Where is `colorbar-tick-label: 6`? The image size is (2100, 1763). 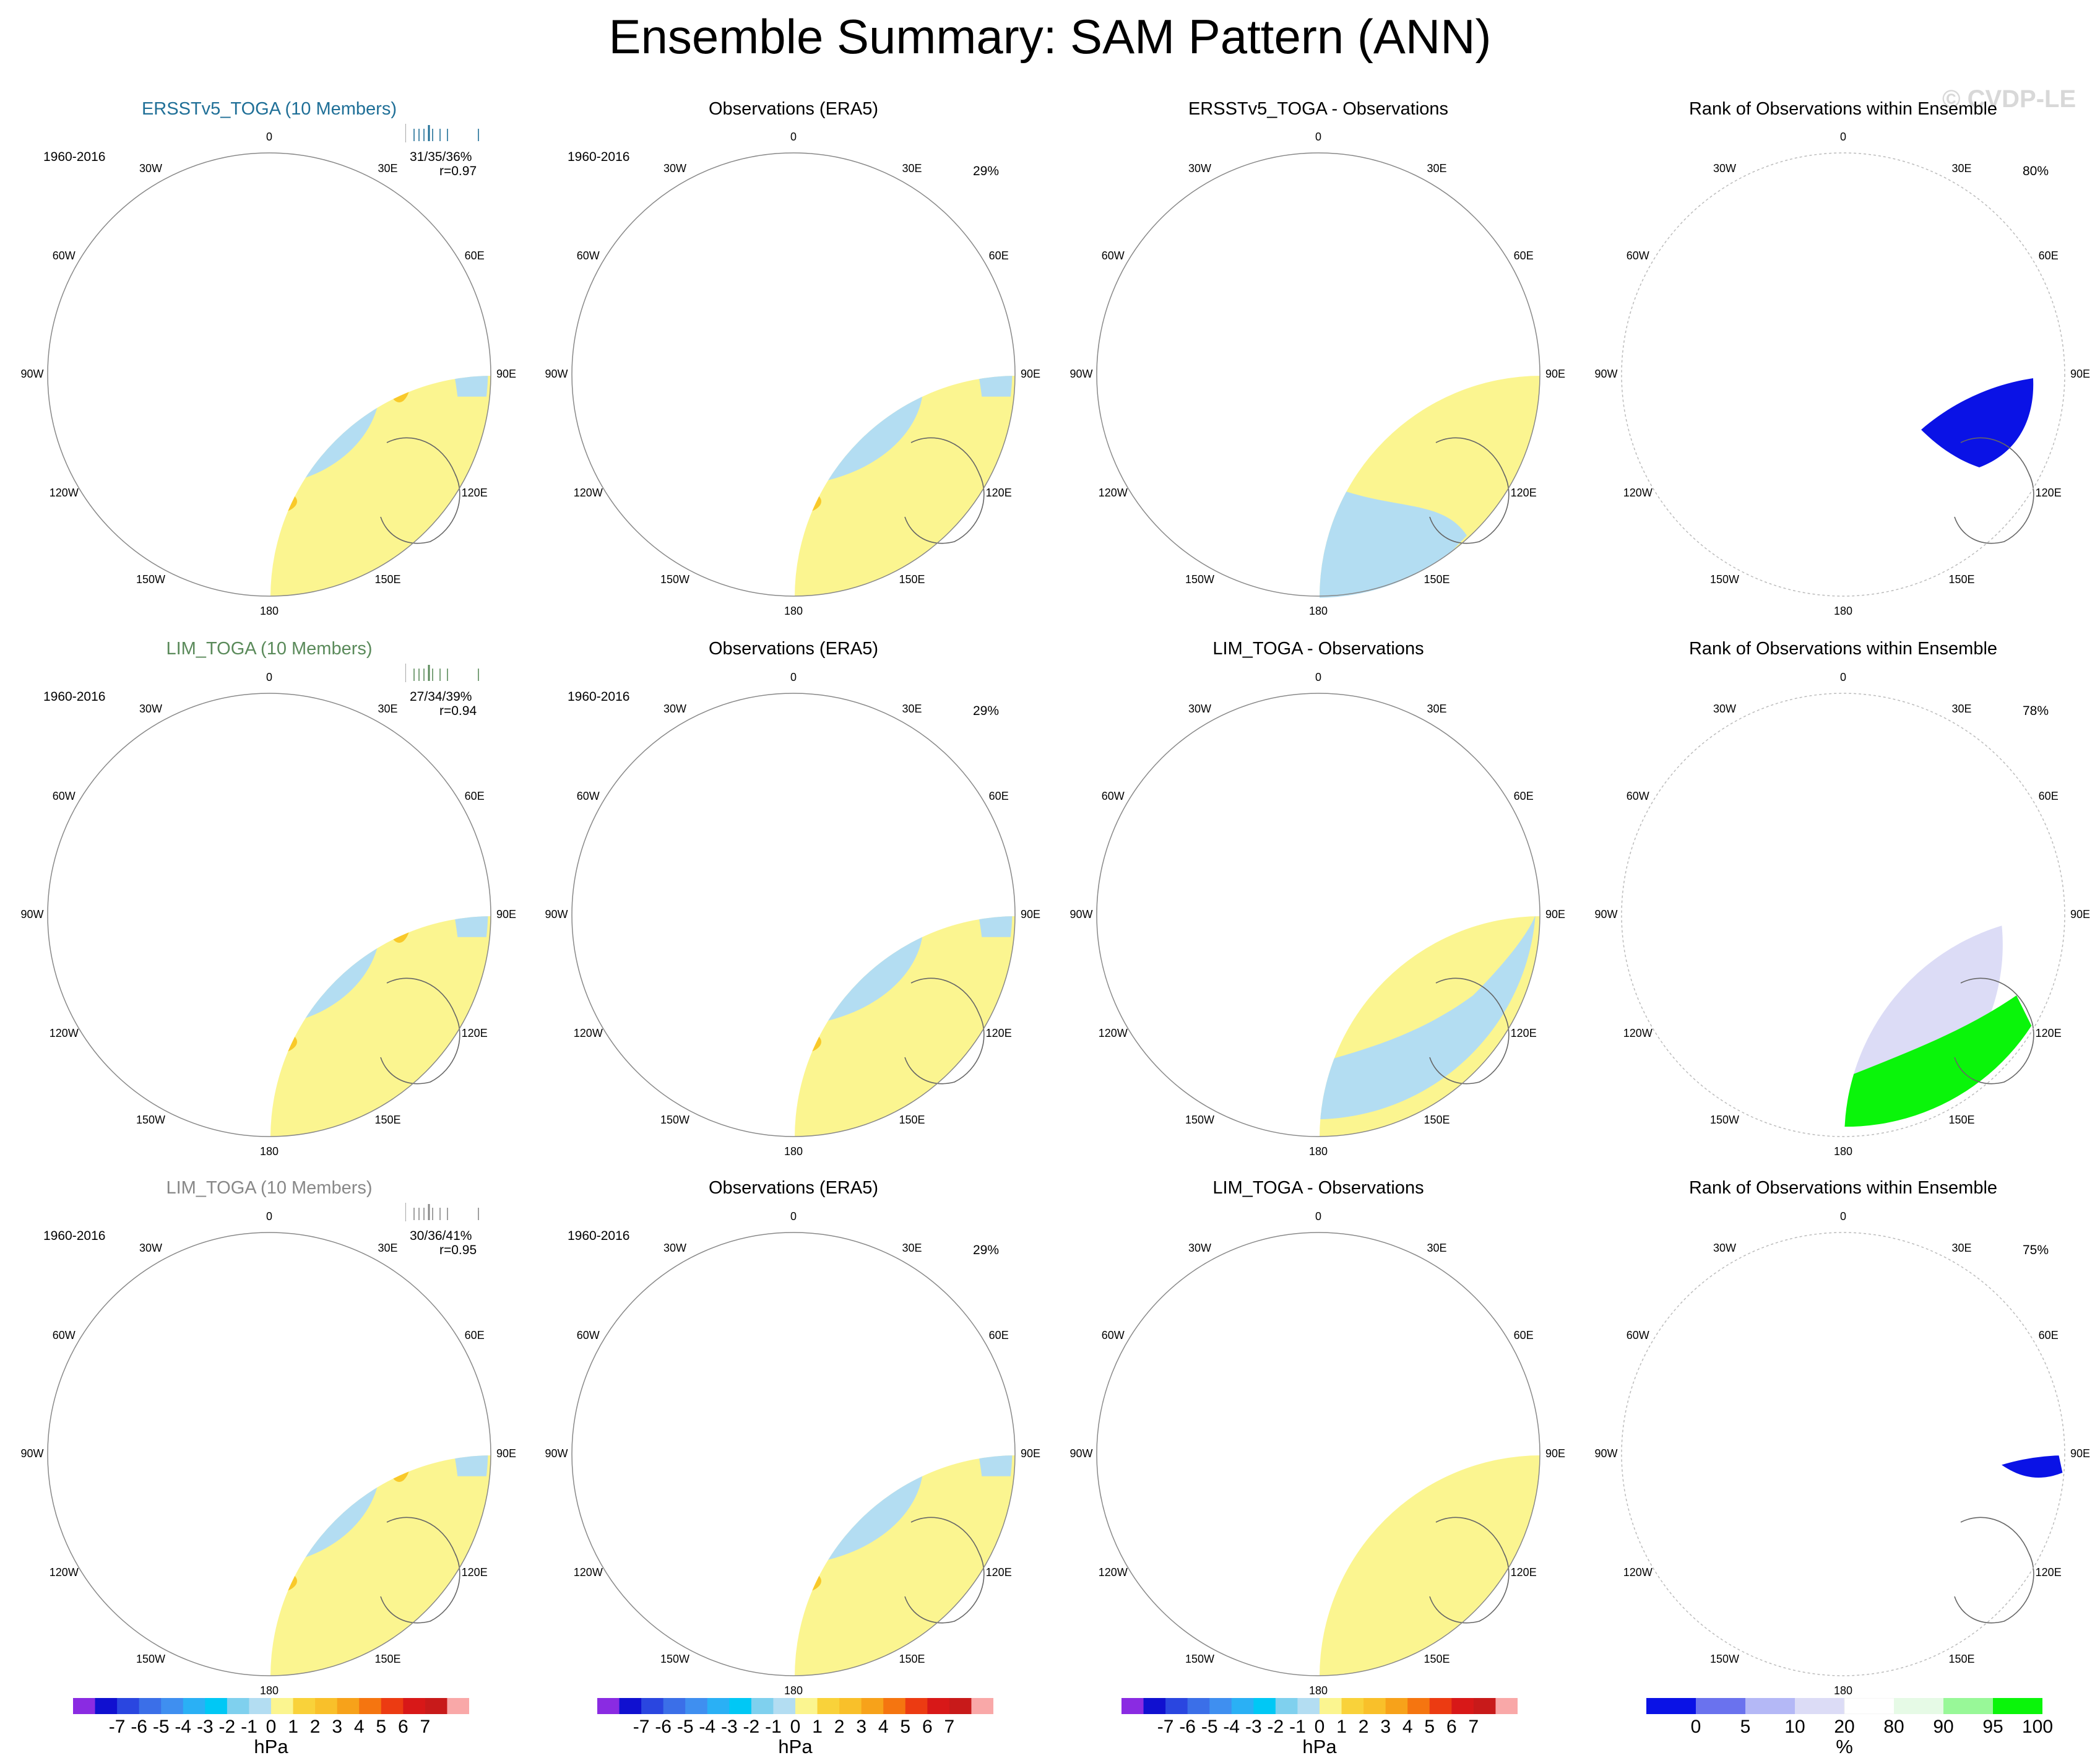 colorbar-tick-label: 6 is located at coordinates (1451, 1727).